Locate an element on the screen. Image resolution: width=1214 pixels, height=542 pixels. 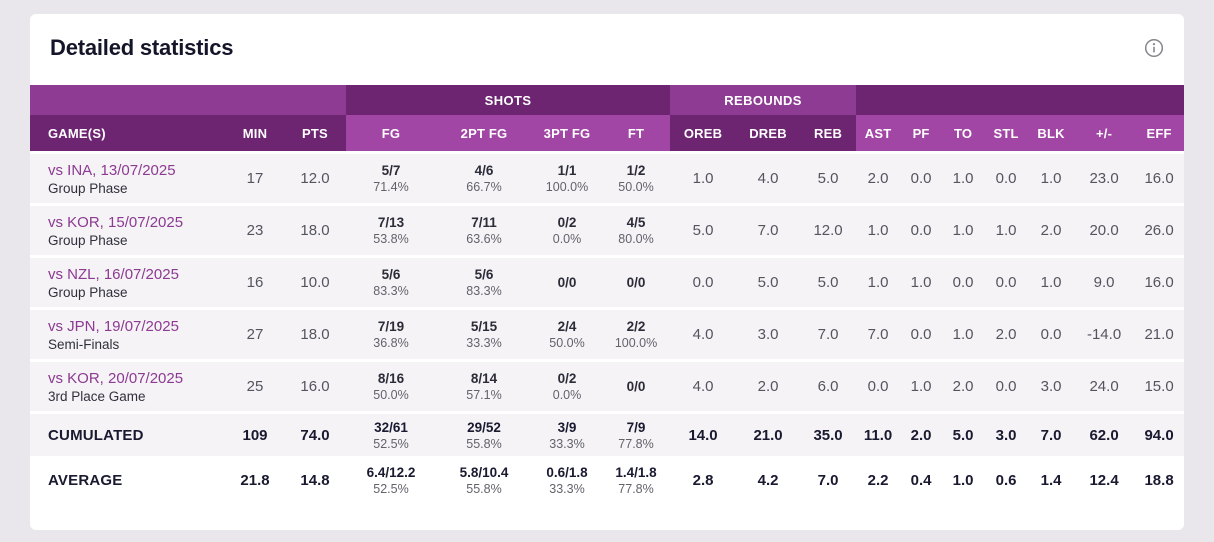
summary-cell-fg3: 3/9 33.3% is located at coordinates (567, 433).